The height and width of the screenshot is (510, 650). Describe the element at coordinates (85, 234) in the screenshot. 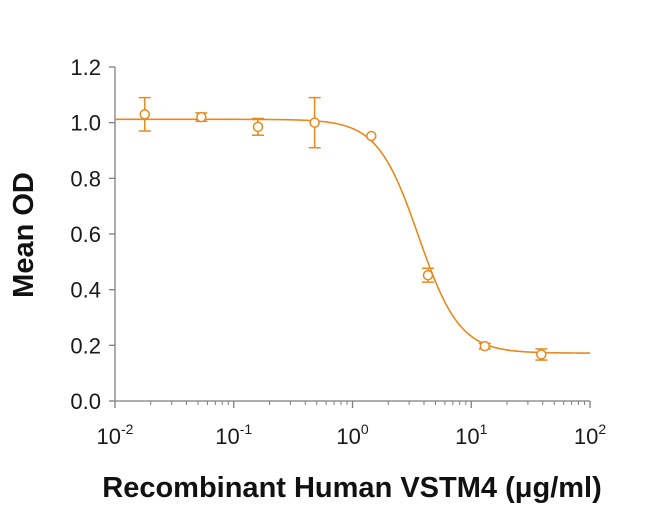

I see `y-tick-label: 0.6` at that location.